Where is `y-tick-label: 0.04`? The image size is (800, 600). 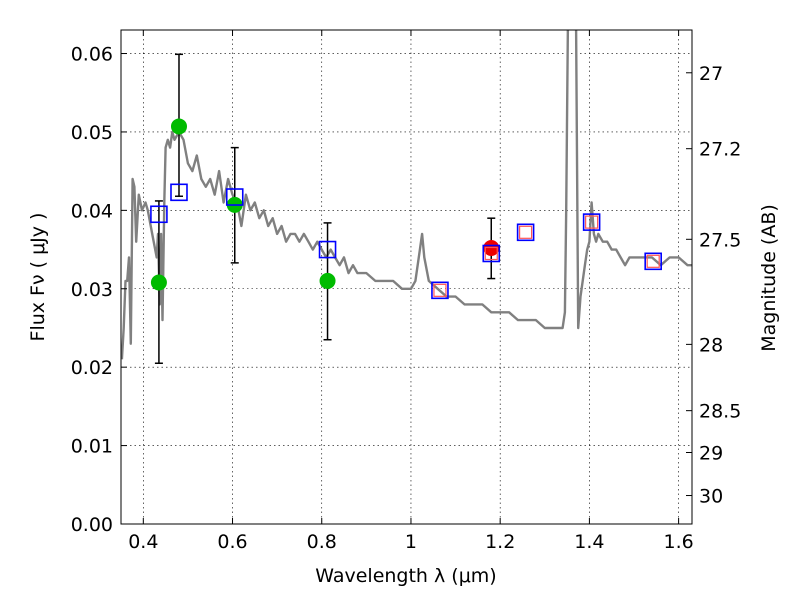 y-tick-label: 0.04 is located at coordinates (92, 211).